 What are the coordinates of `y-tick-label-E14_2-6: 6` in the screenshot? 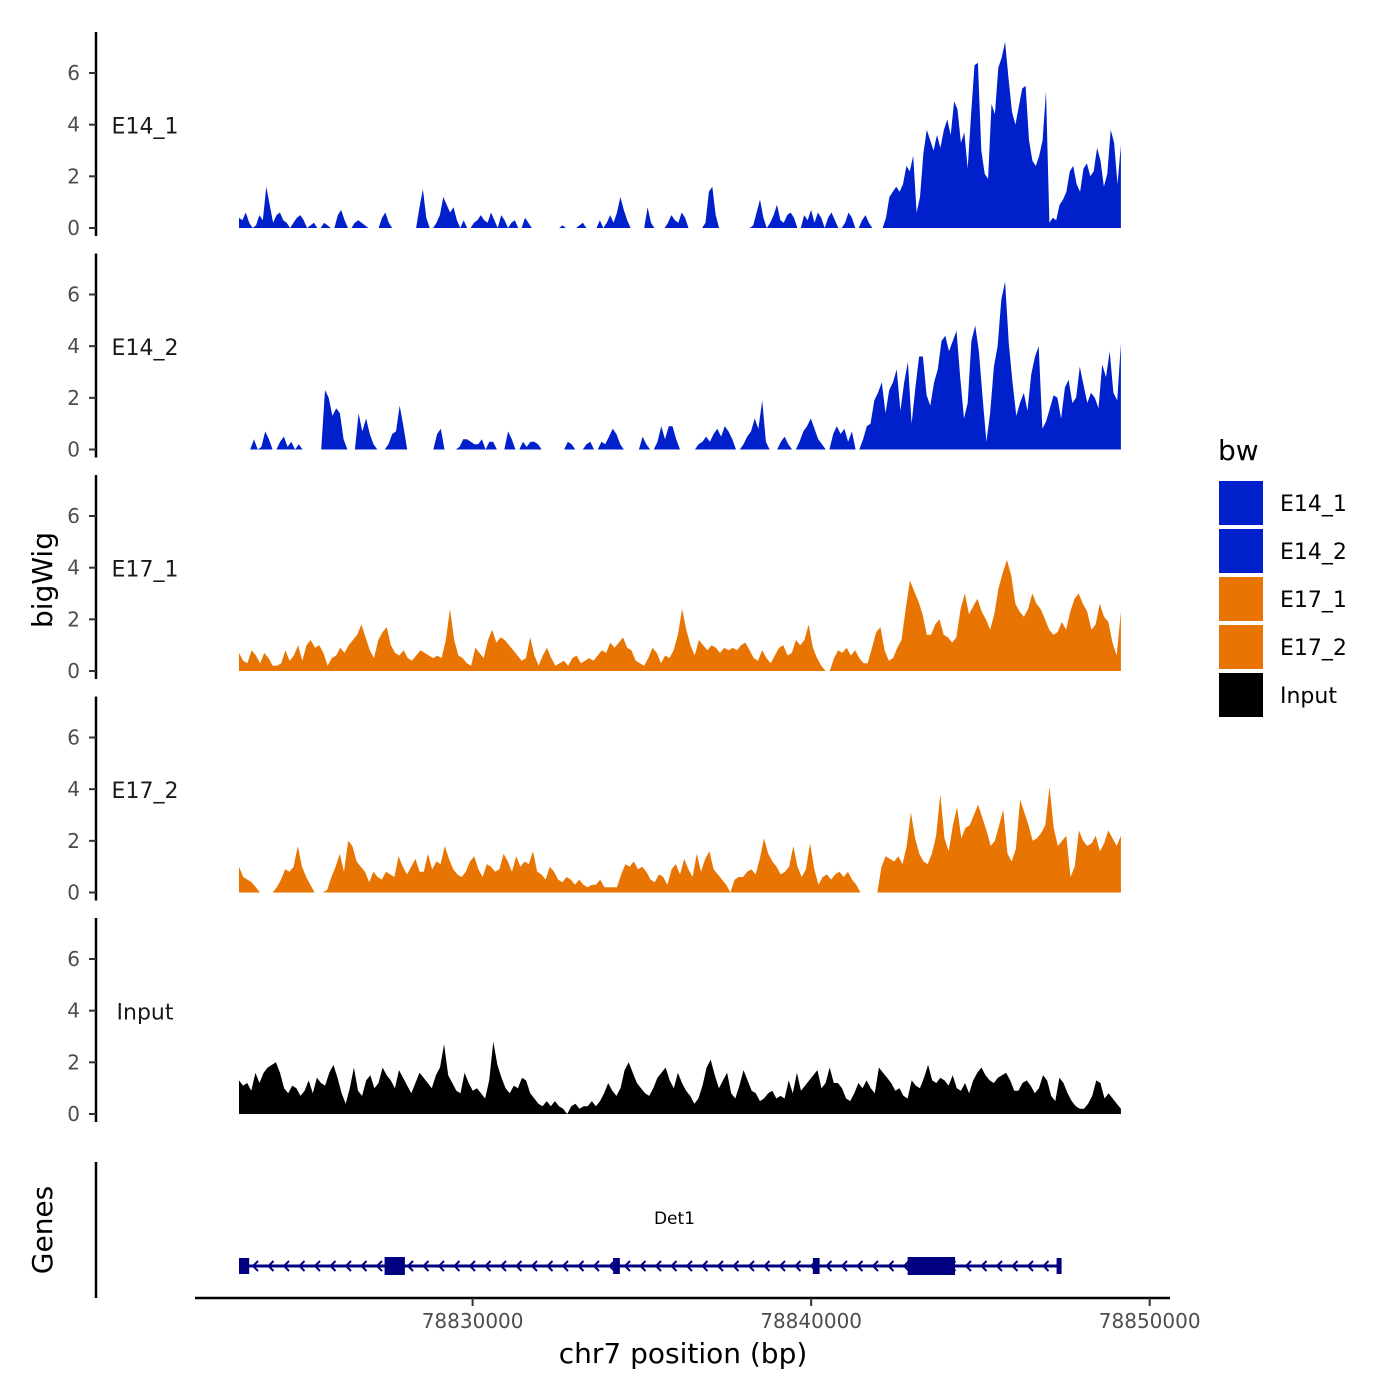 It's located at (73, 295).